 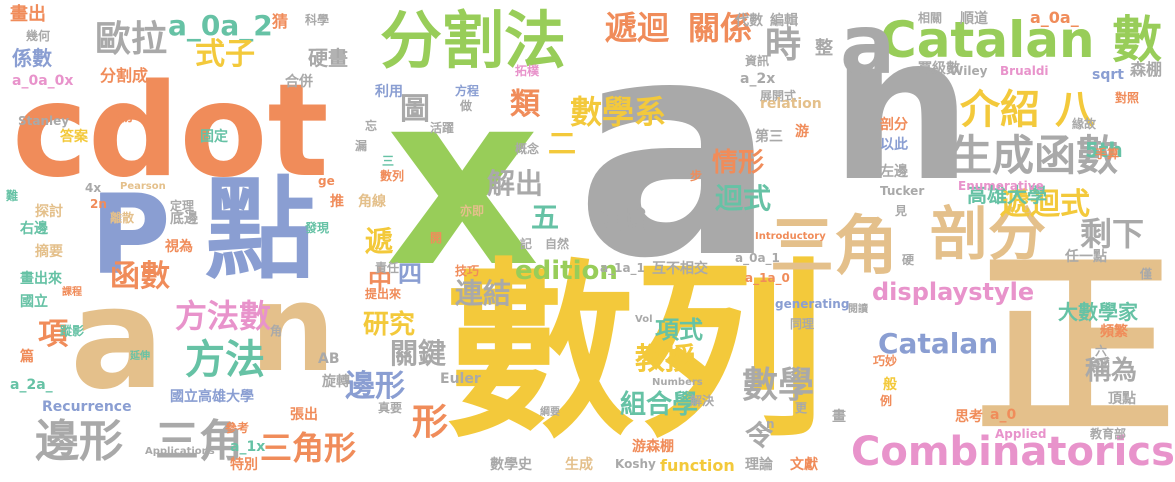 What do you see at coordinates (328, 58) in the screenshot?
I see `word: 硬畫` at bounding box center [328, 58].